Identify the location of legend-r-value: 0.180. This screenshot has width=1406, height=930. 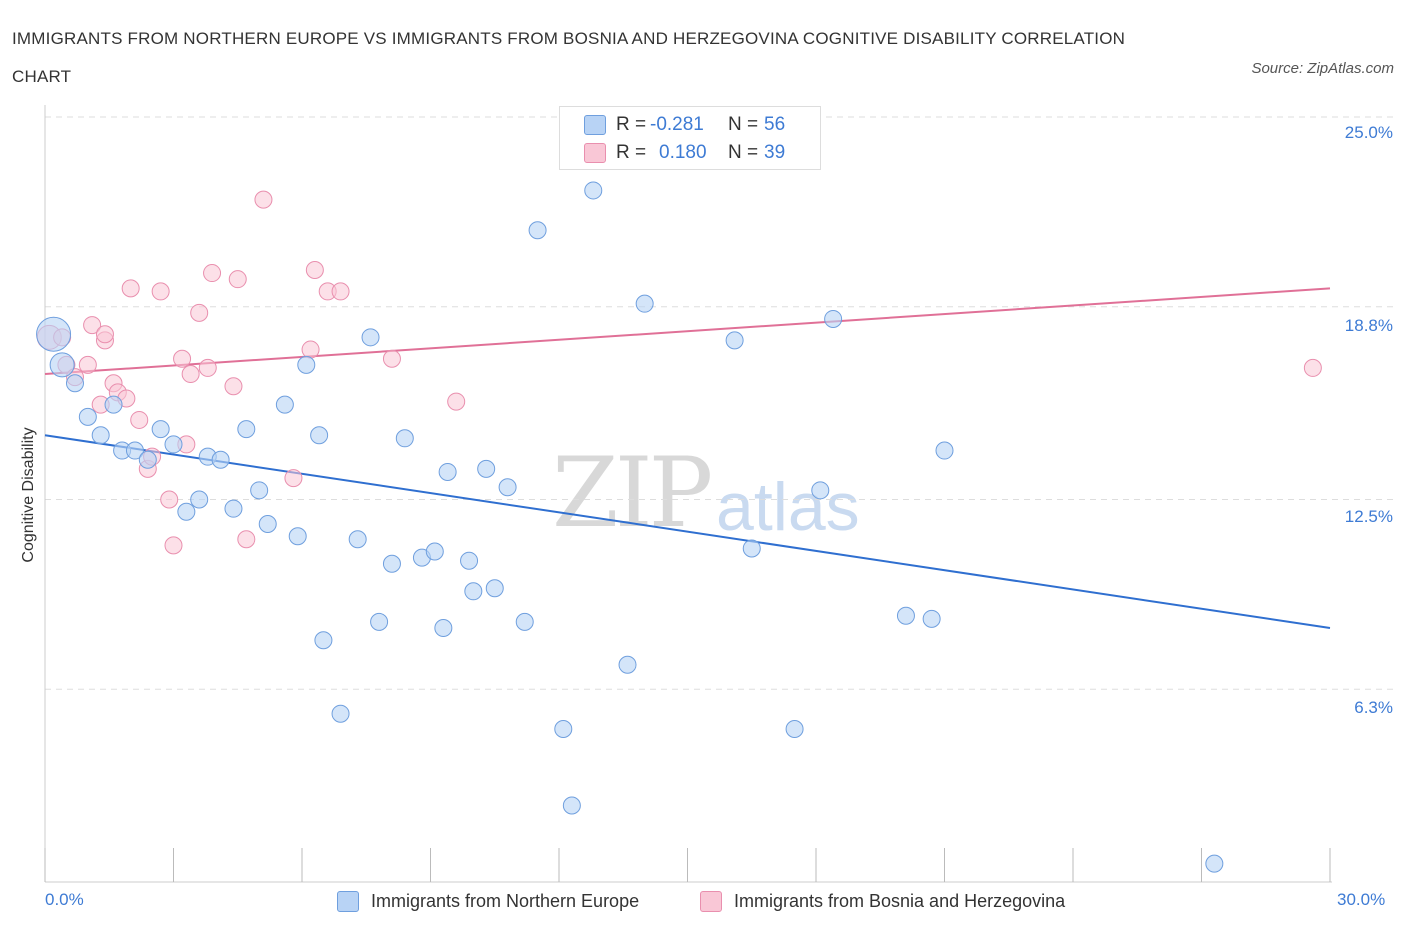
(683, 152).